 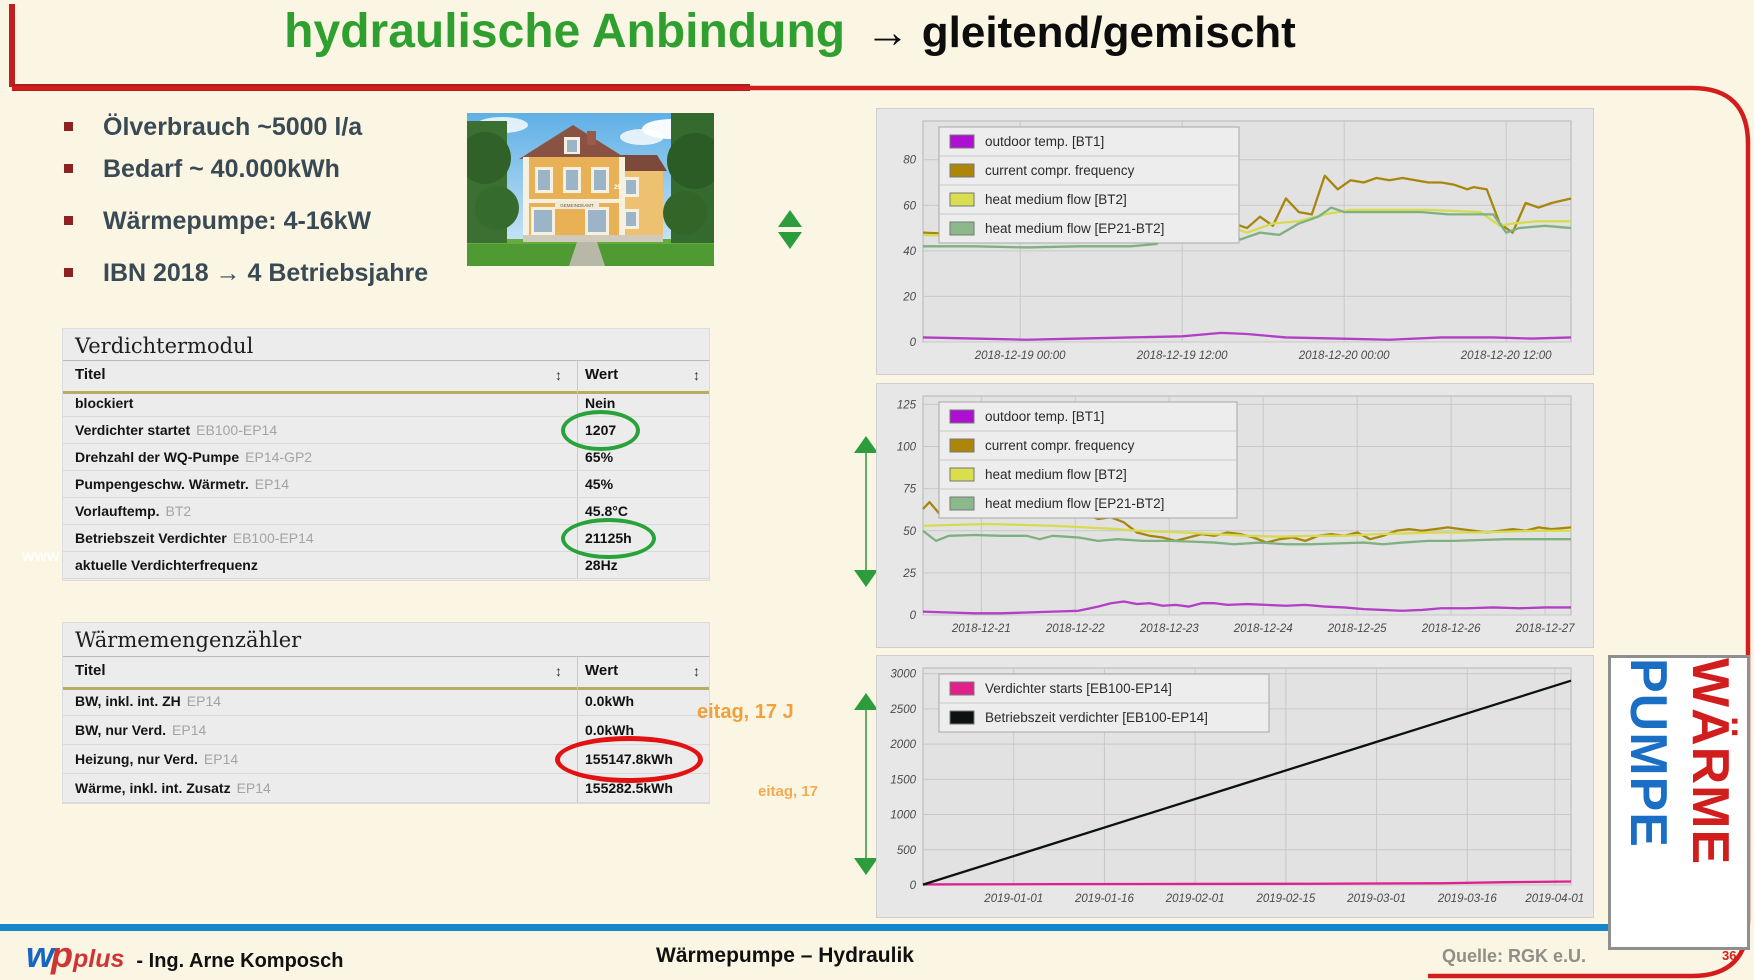 What do you see at coordinates (1080, 32) in the screenshot?
I see `title-black-part: → gleitend/gemischt` at bounding box center [1080, 32].